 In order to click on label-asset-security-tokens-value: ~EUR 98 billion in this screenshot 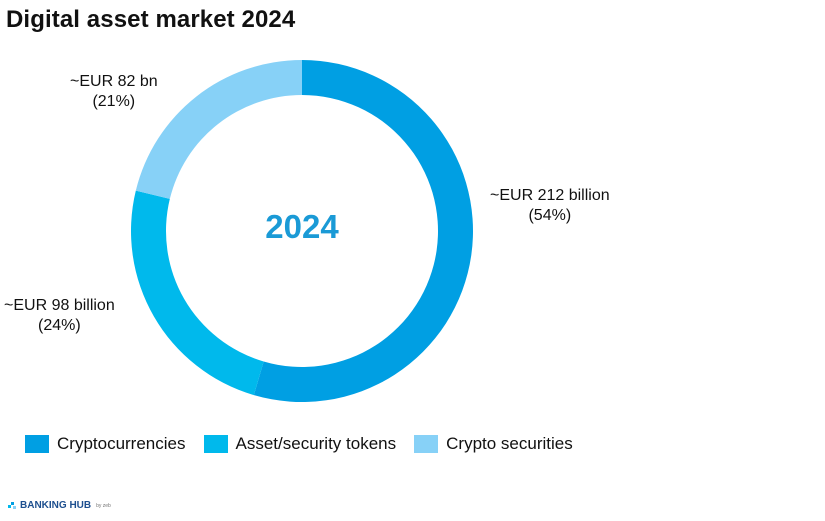, I will do `click(59, 305)`.